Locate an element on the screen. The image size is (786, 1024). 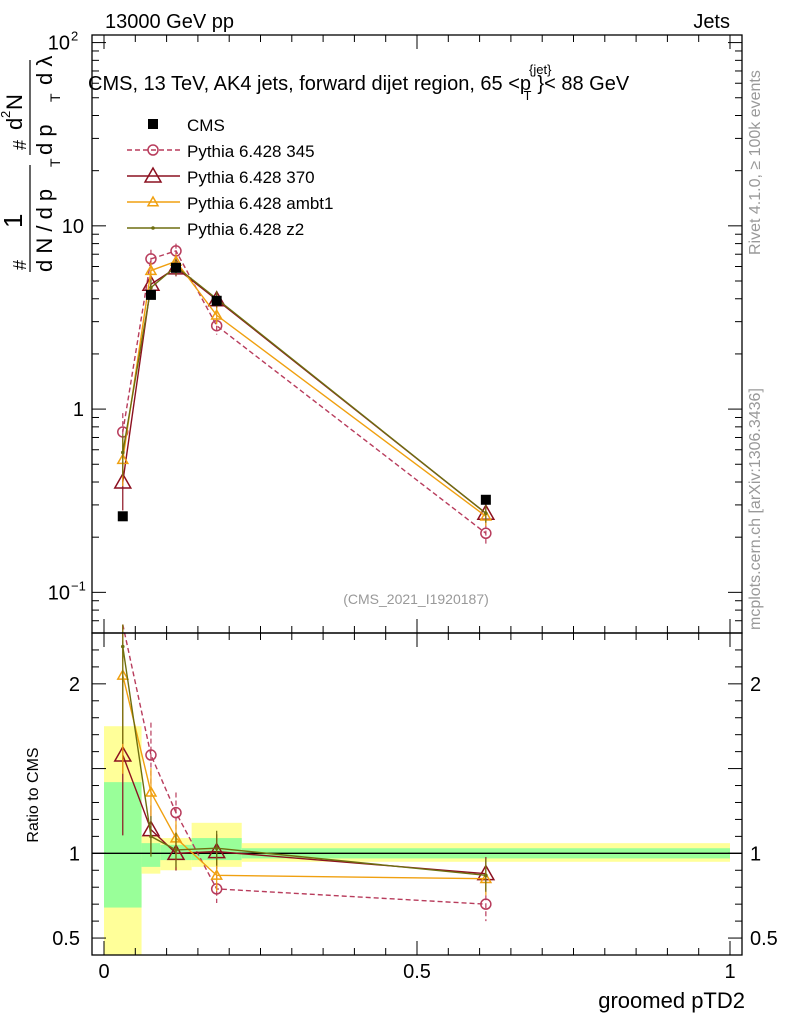
ylabel-hash2: # is located at coordinates (20, 145).